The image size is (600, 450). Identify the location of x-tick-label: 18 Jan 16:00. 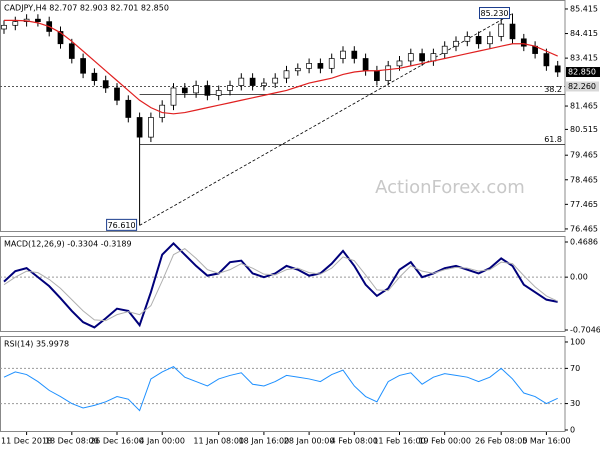
(264, 441).